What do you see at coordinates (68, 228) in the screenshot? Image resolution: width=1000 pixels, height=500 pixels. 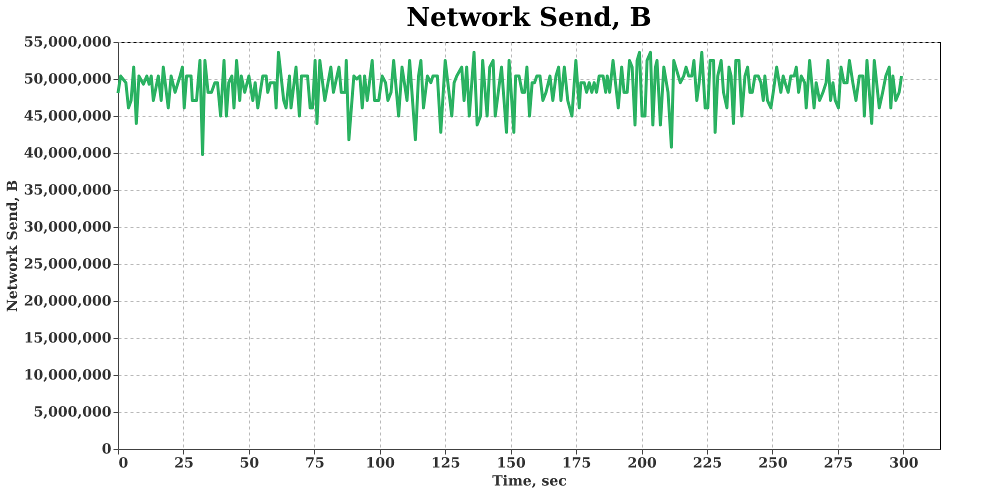 I see `y-tick-label: 30,000,000` at bounding box center [68, 228].